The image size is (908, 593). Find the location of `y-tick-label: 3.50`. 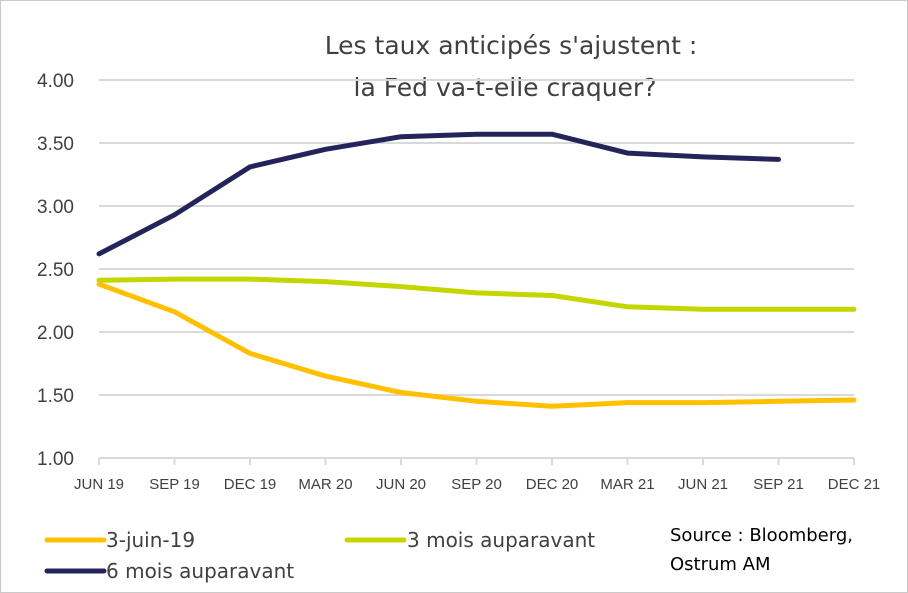

y-tick-label: 3.50 is located at coordinates (55, 144).